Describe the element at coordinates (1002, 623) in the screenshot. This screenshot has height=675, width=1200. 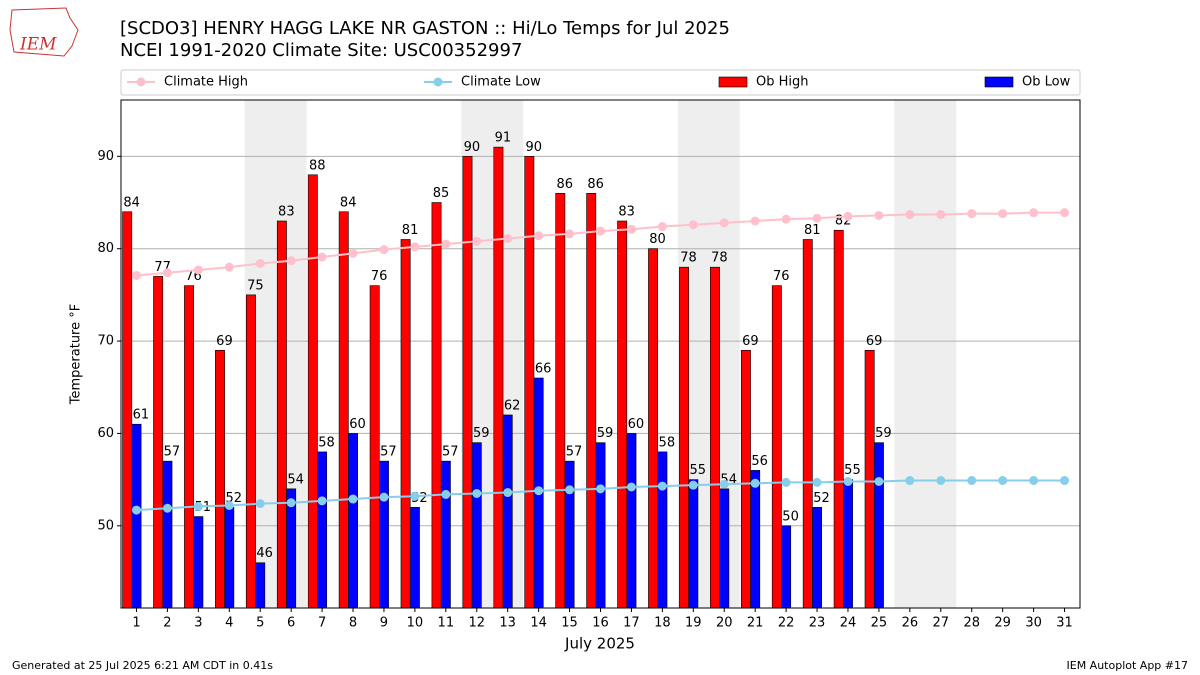
I see `x-tick-label: 29` at that location.